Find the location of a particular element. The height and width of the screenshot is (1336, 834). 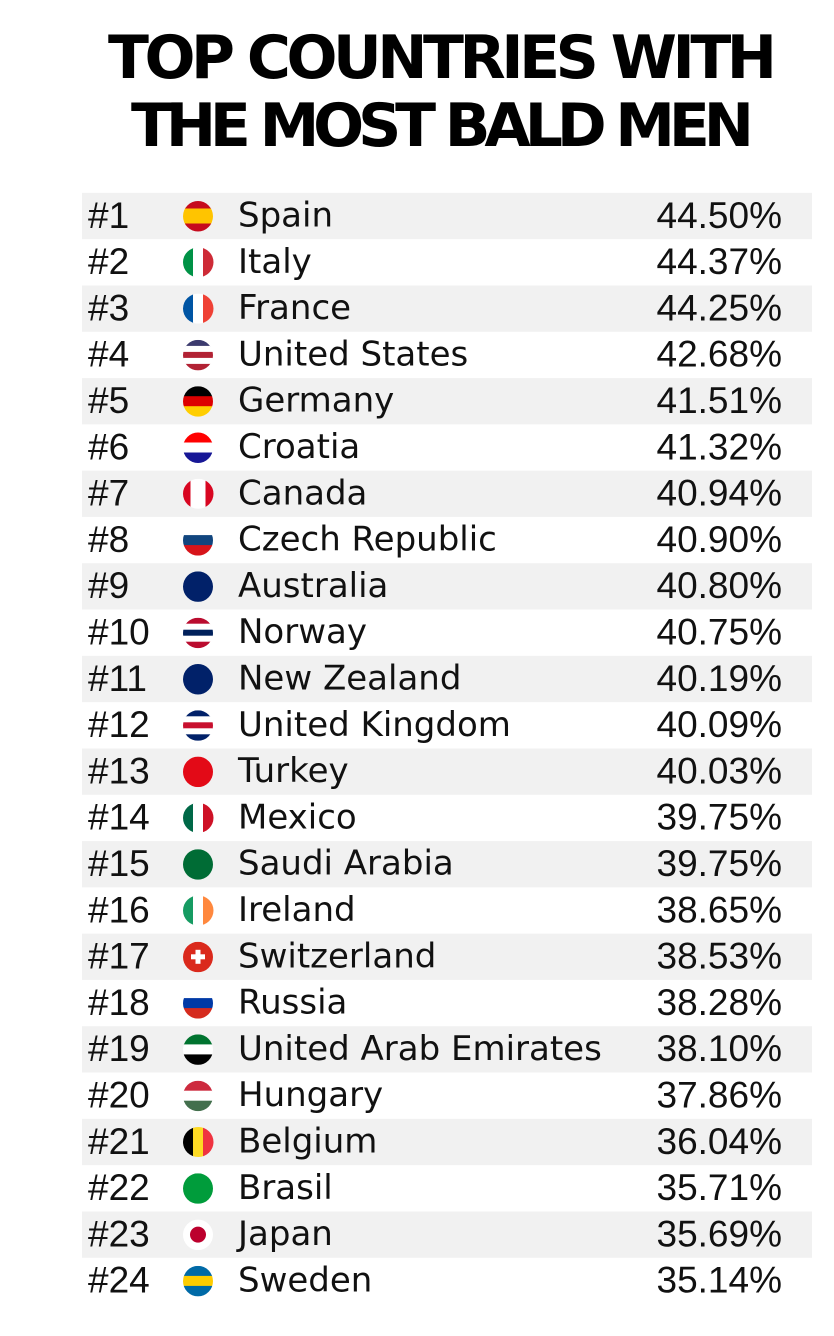

percentage: 35.71% is located at coordinates (720, 1187).